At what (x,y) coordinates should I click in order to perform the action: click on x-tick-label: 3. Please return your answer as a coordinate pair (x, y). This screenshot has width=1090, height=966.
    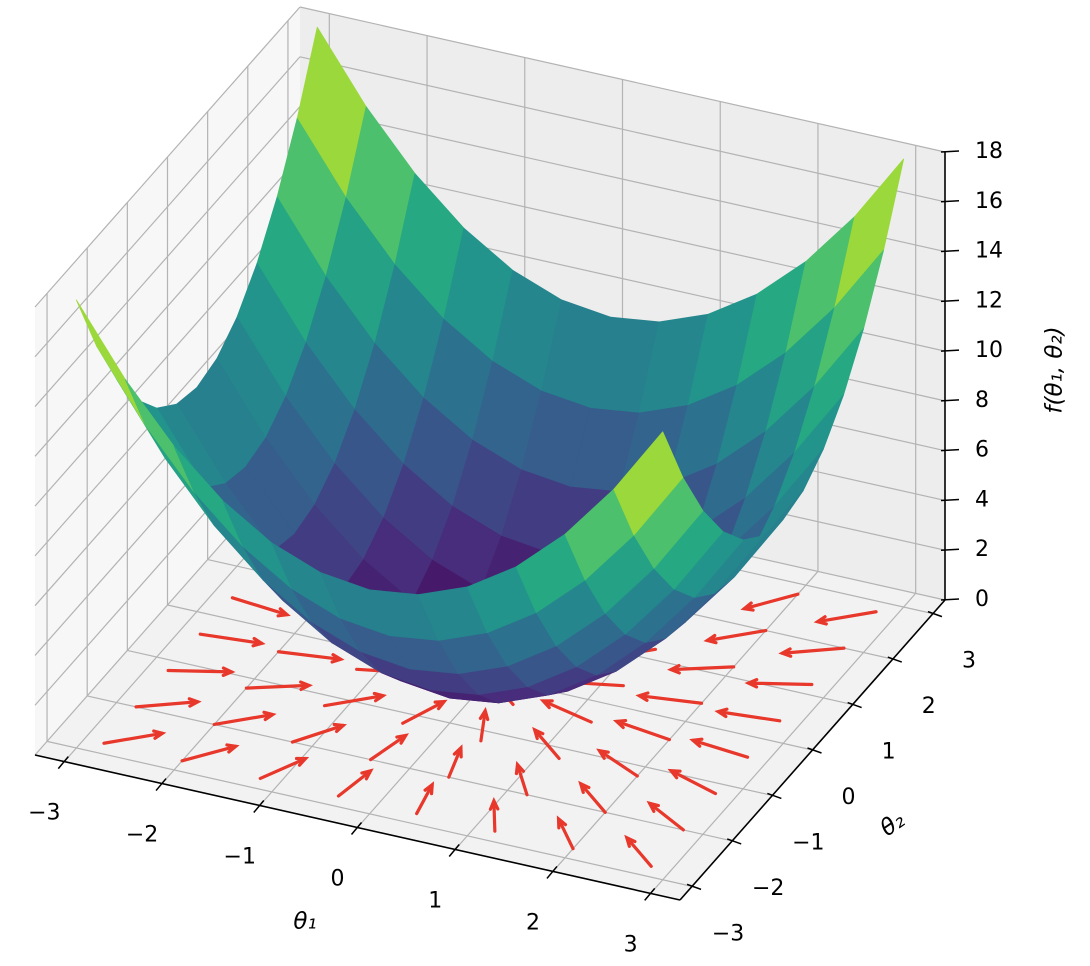
    Looking at the image, I should click on (631, 944).